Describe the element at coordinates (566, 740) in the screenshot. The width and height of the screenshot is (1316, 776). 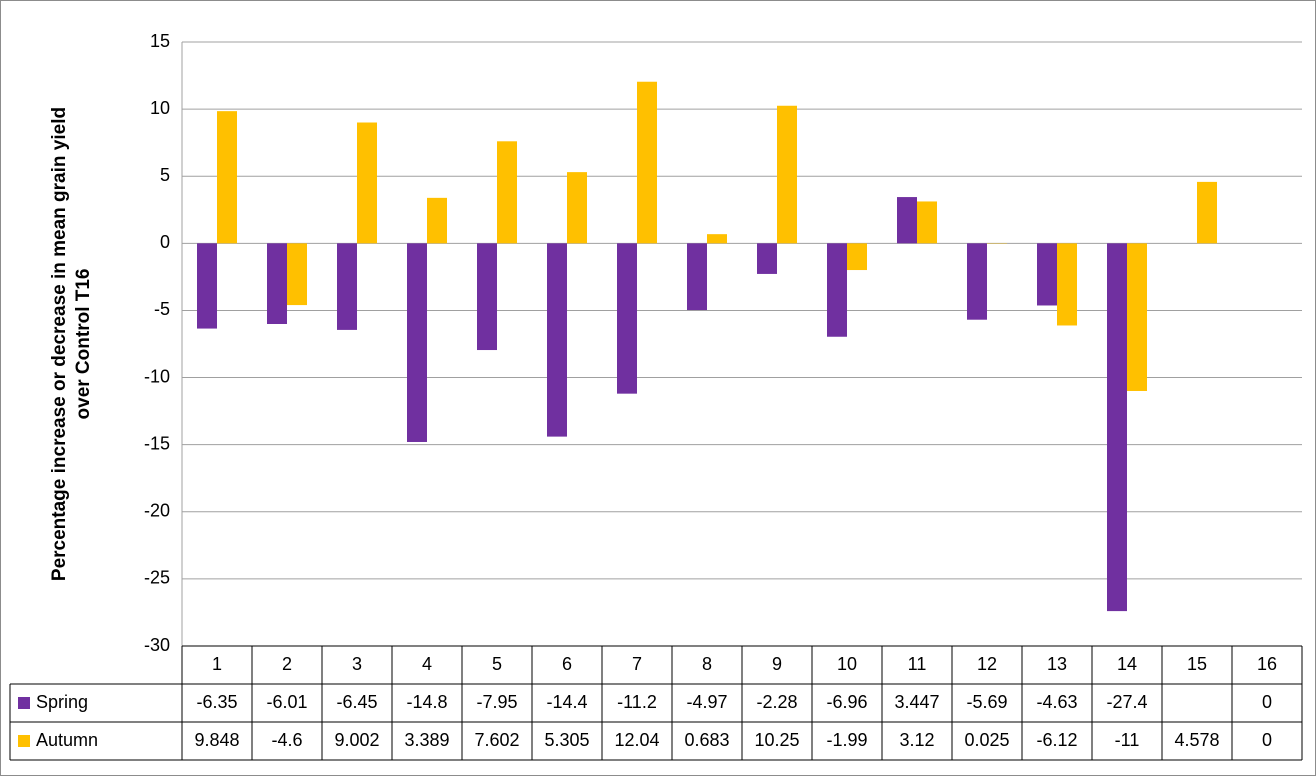
I see `table-cell: 5.305` at that location.